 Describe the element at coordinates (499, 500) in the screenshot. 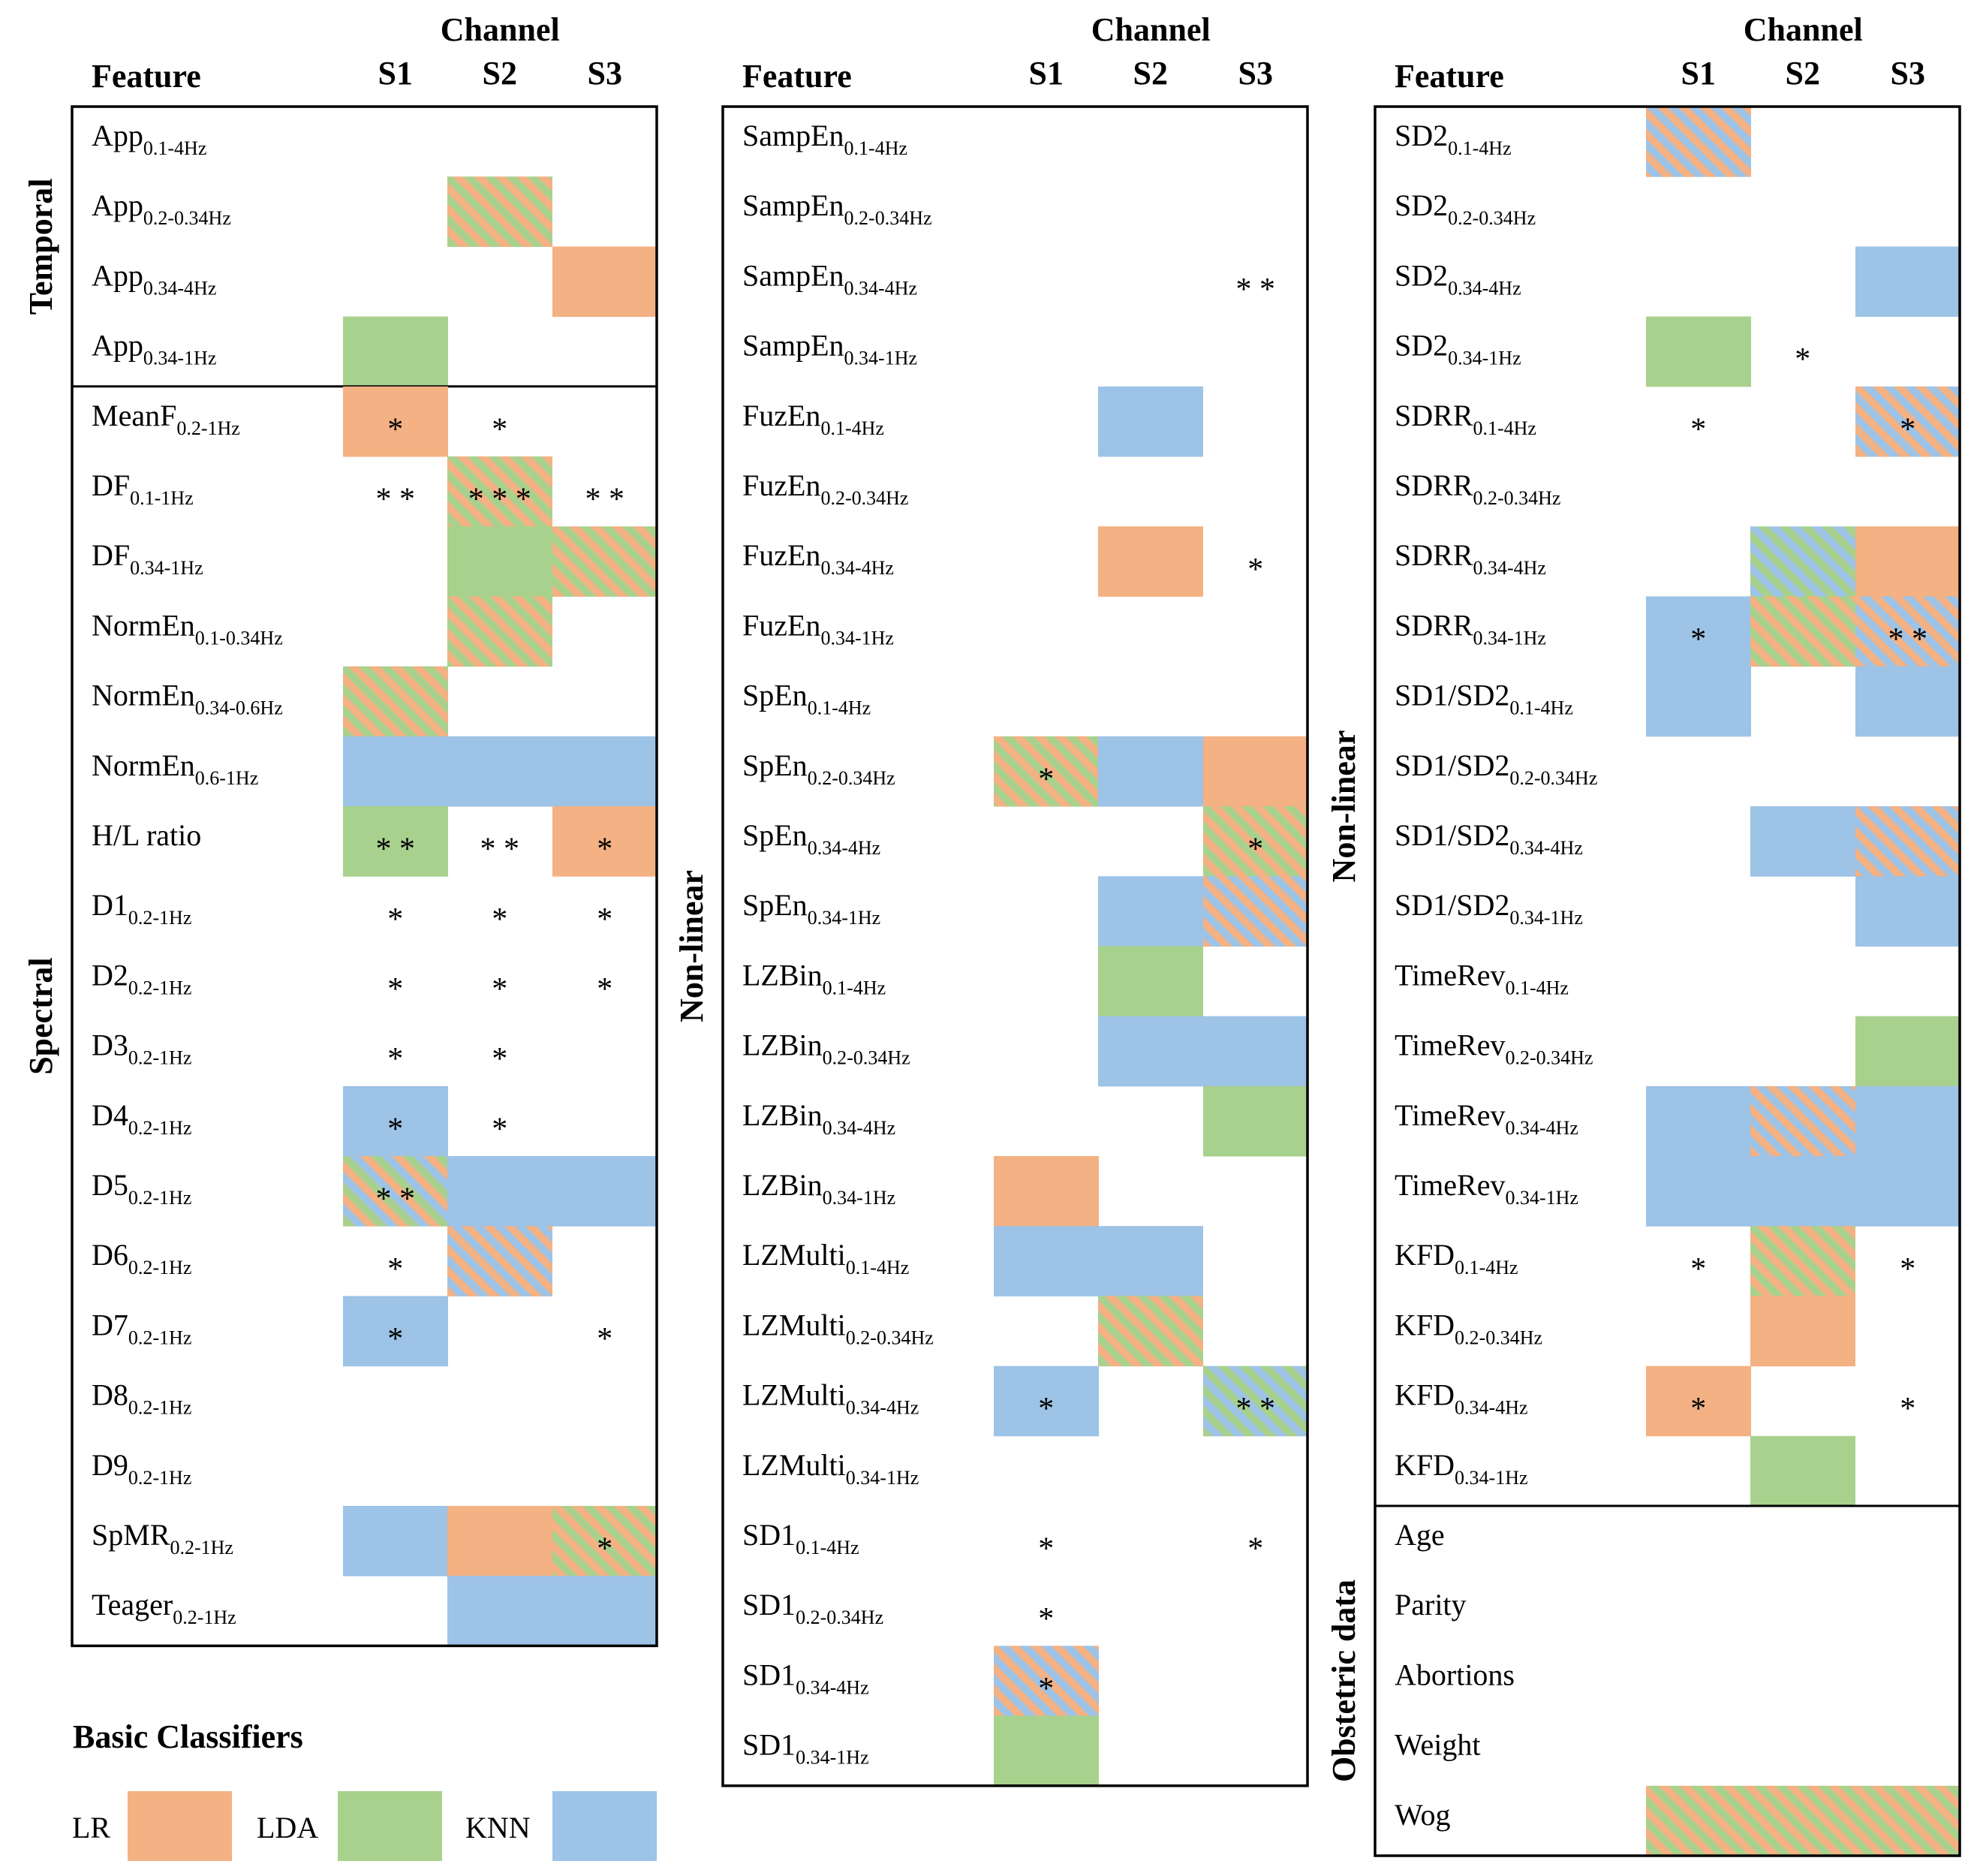

I see `significance-S2: * * *` at that location.